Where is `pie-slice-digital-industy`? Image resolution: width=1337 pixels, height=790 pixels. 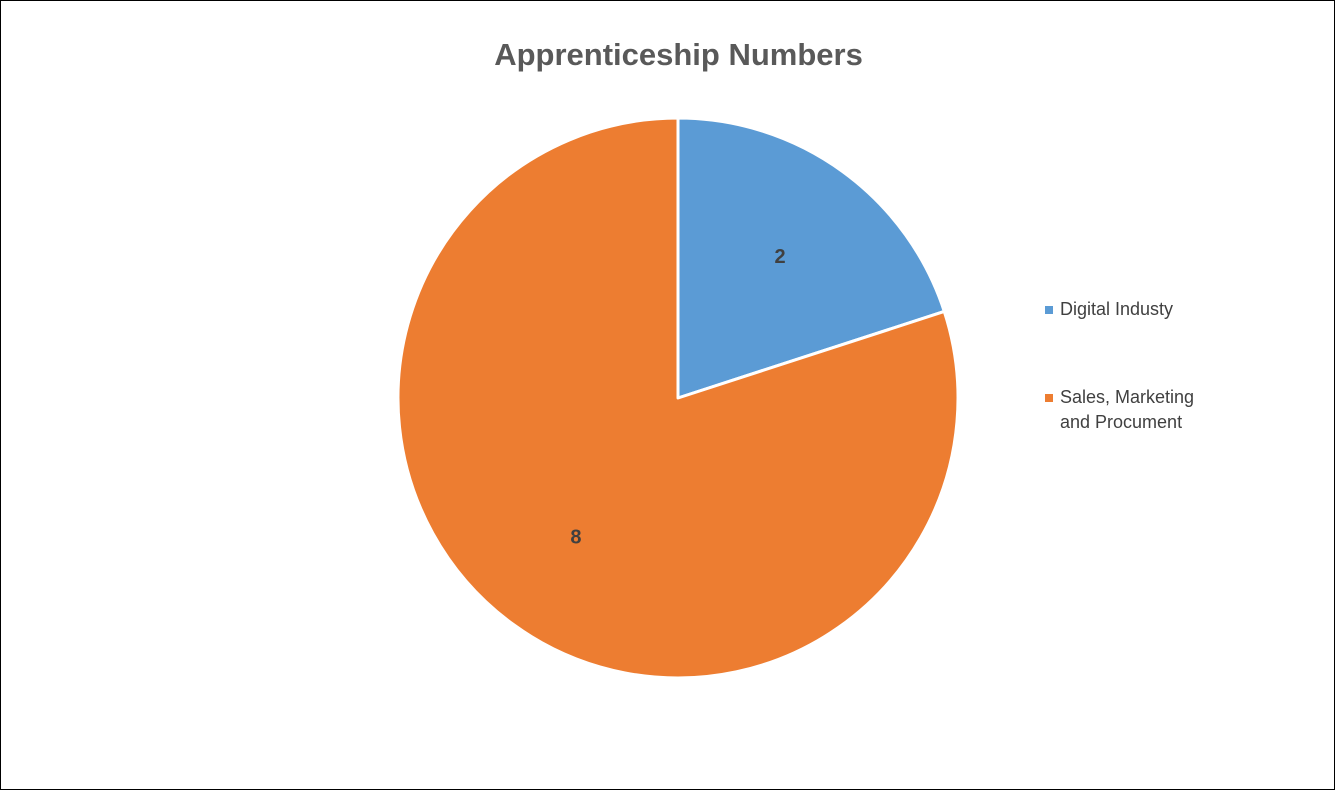
pie-slice-digital-industy is located at coordinates (811, 258).